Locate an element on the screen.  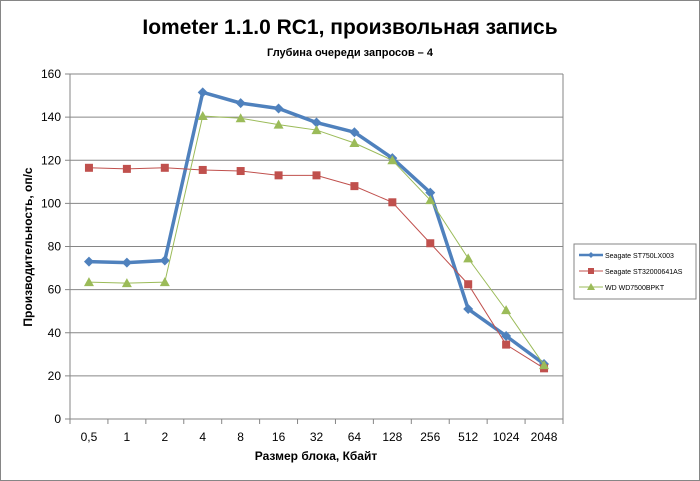
x-tick-label: 16 is located at coordinates (279, 437).